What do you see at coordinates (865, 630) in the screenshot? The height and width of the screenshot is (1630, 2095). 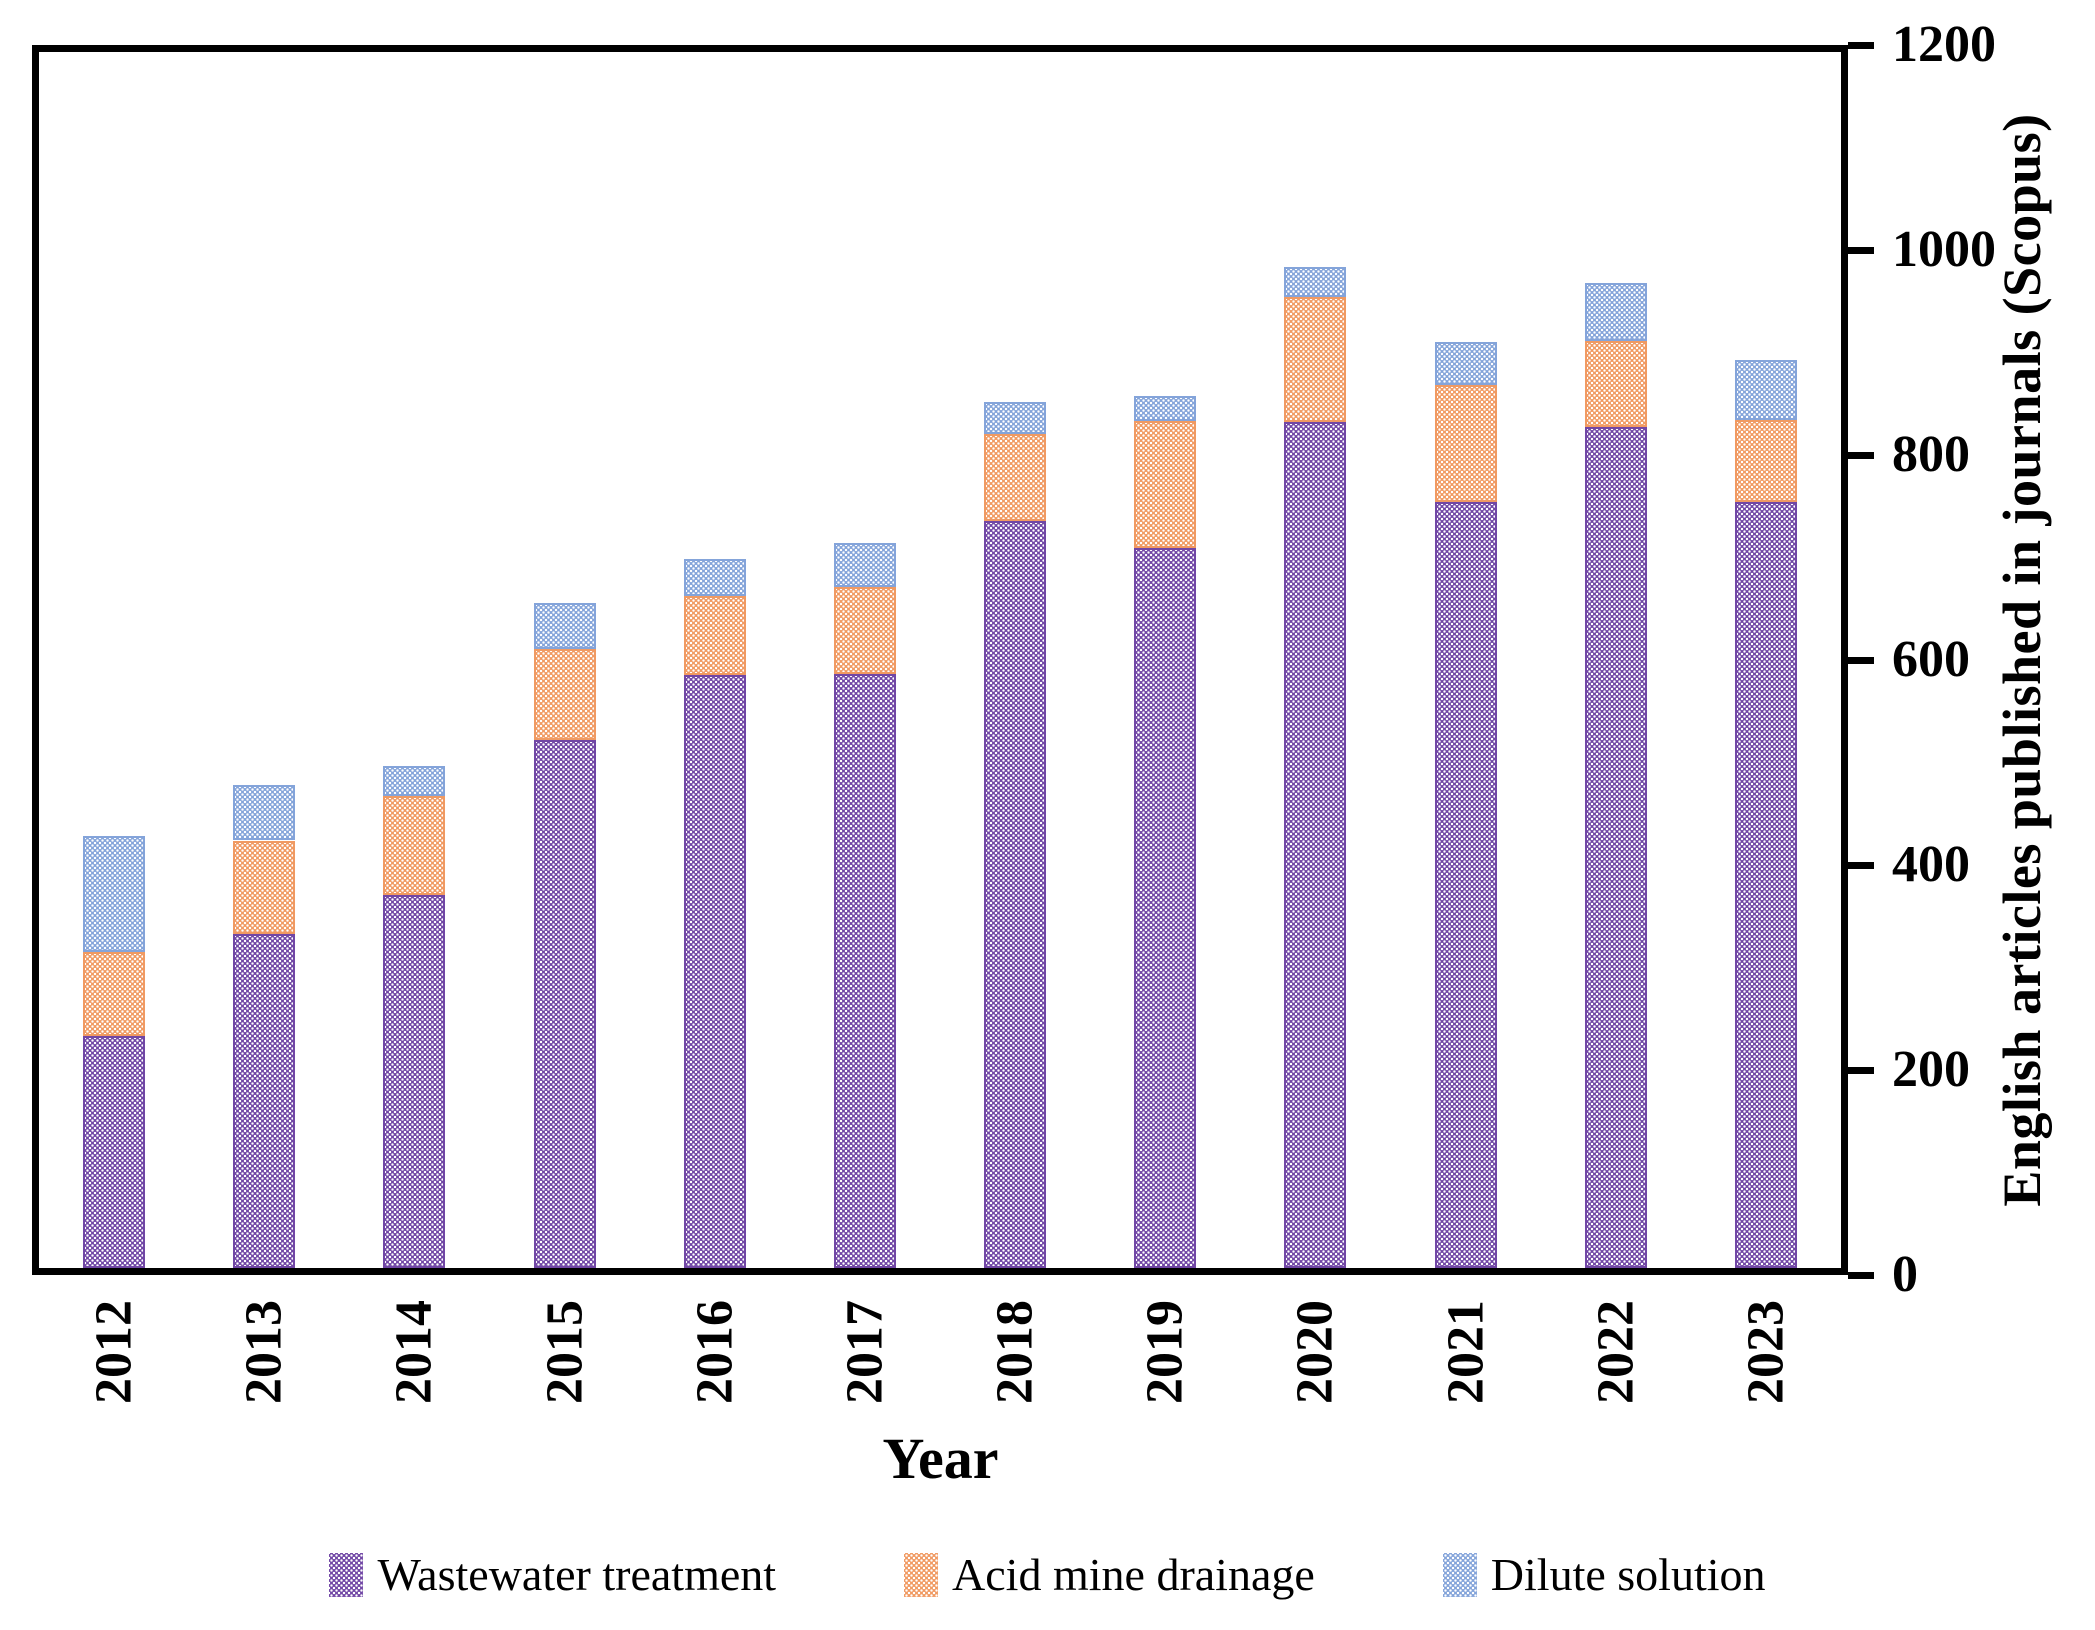 I see `bar-segment-2017-acid-mine-drainage` at bounding box center [865, 630].